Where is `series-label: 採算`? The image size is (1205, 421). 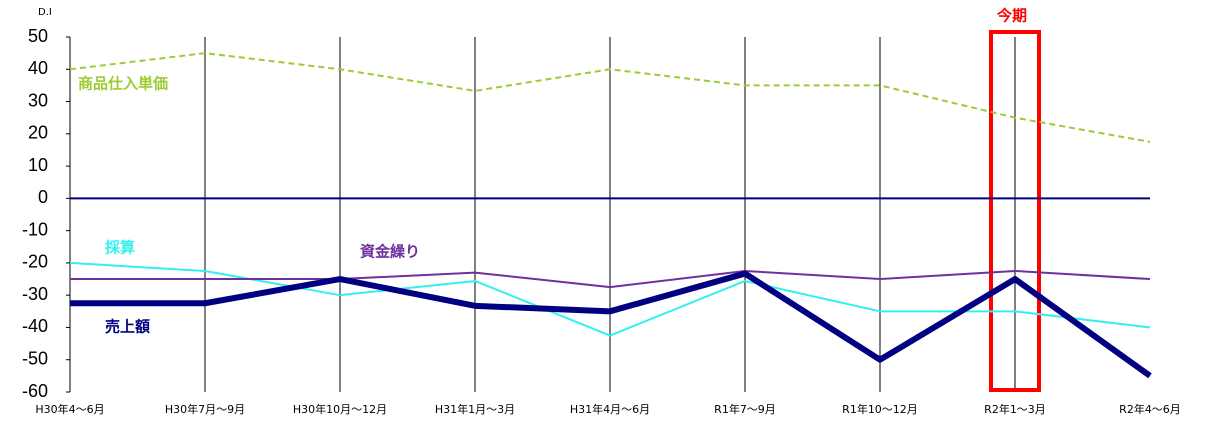 series-label: 採算 is located at coordinates (120, 248).